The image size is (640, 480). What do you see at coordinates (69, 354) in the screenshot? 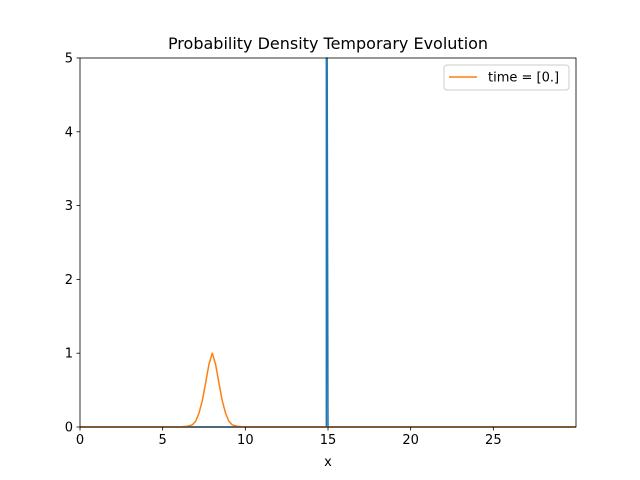
I see `y-tick-label: 1` at bounding box center [69, 354].